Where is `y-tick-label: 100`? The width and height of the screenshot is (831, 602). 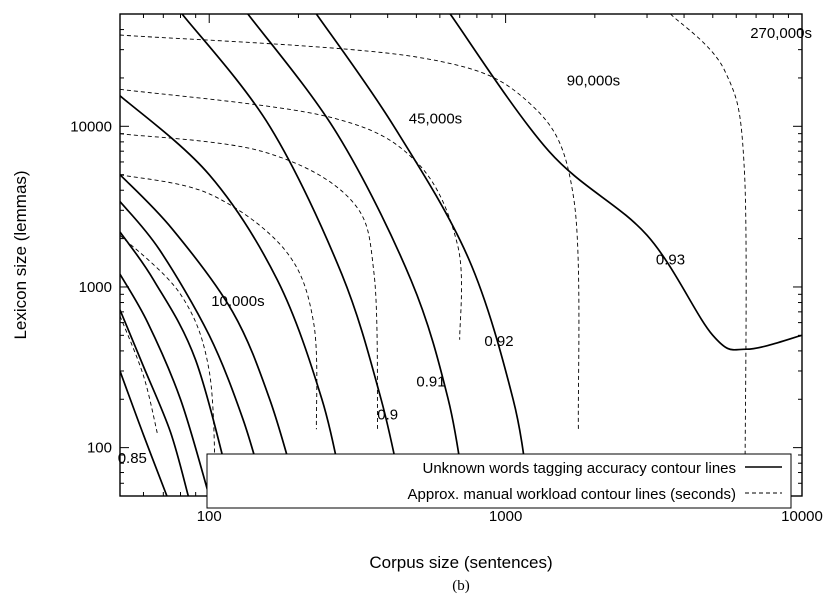
y-tick-label: 100 is located at coordinates (99, 448).